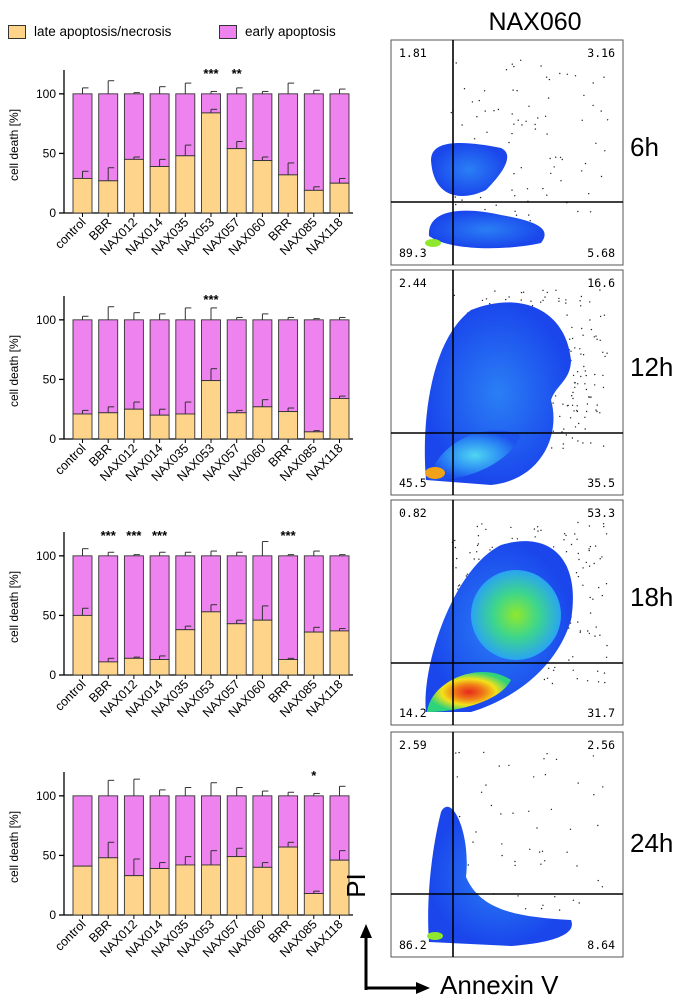  Describe the element at coordinates (109, 535) in the screenshot. I see `significance-mark: ***` at that location.